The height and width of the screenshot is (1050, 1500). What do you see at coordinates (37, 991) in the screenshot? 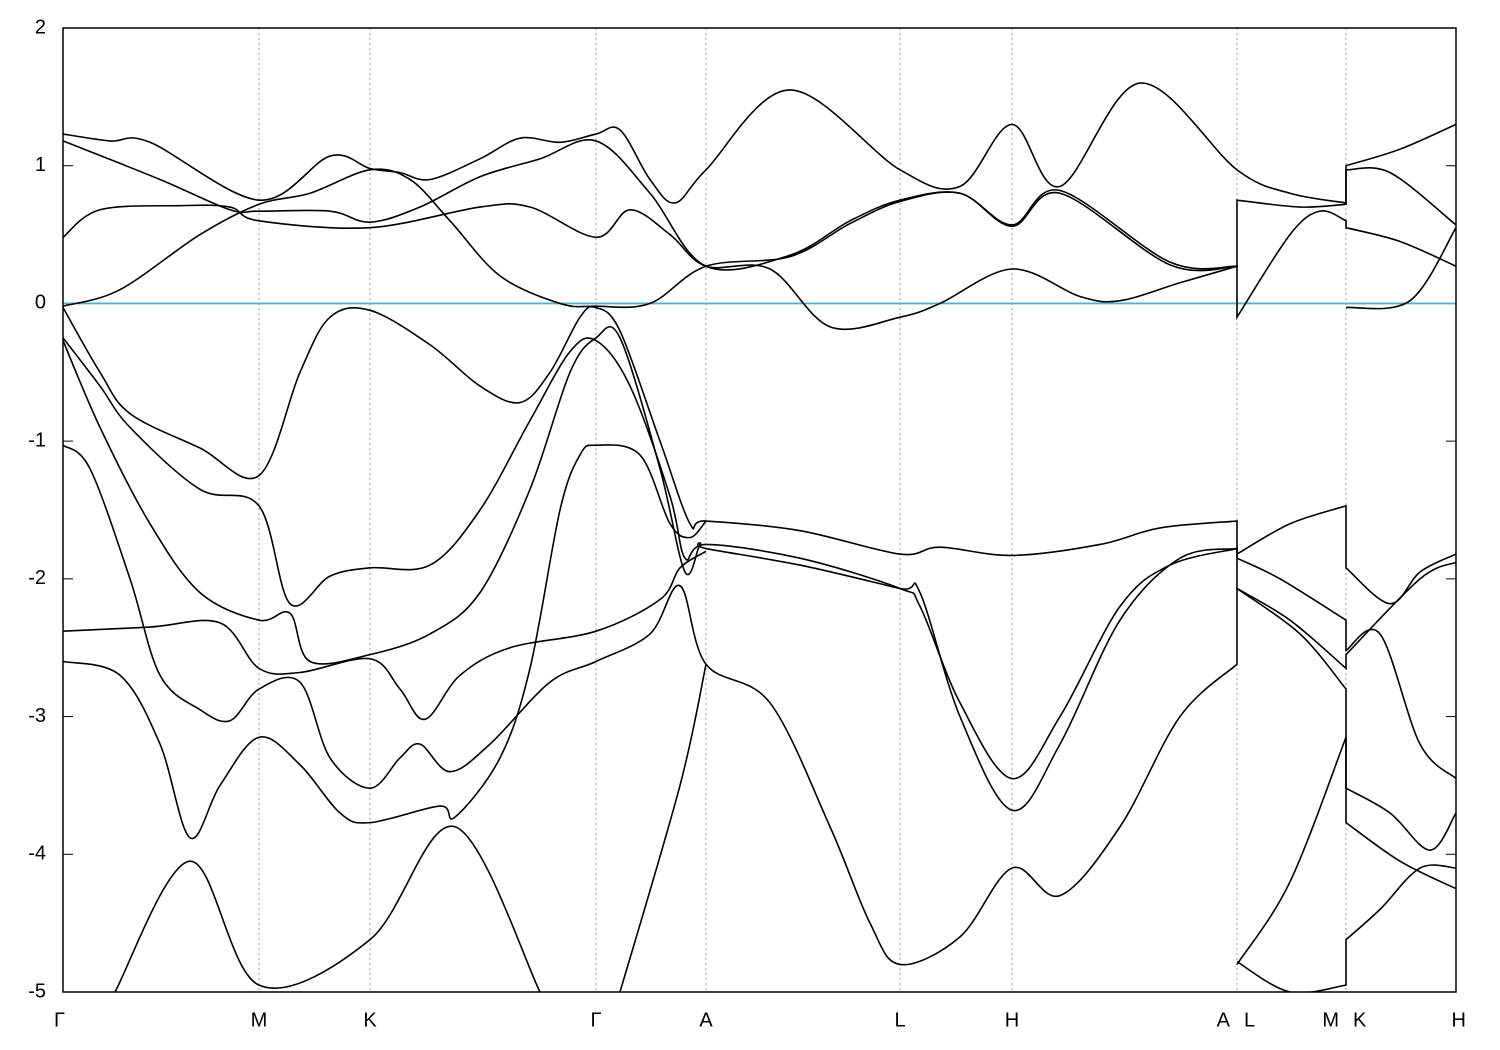
I see `y-tick-label: -5` at bounding box center [37, 991].